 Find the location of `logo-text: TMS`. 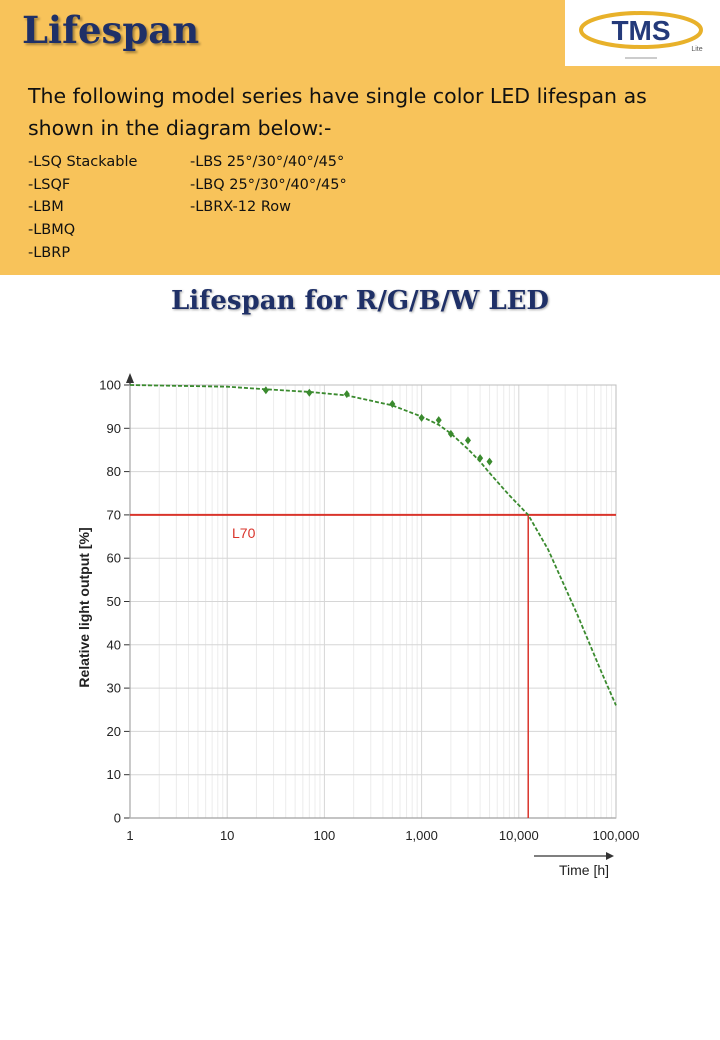

logo-text: TMS is located at coordinates (640, 30).